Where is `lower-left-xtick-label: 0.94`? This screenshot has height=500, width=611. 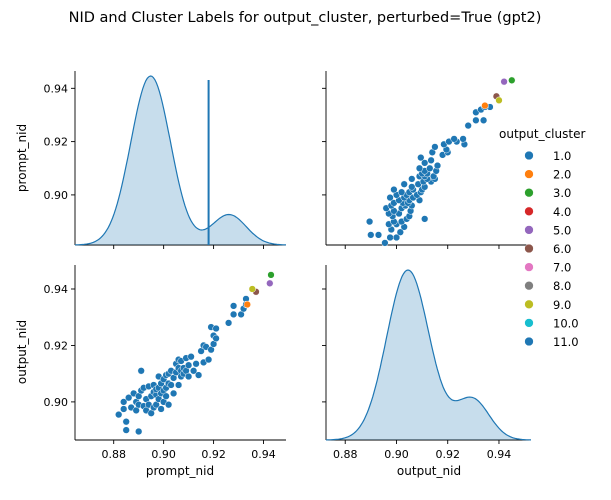 lower-left-xtick-label: 0.94 is located at coordinates (263, 454).